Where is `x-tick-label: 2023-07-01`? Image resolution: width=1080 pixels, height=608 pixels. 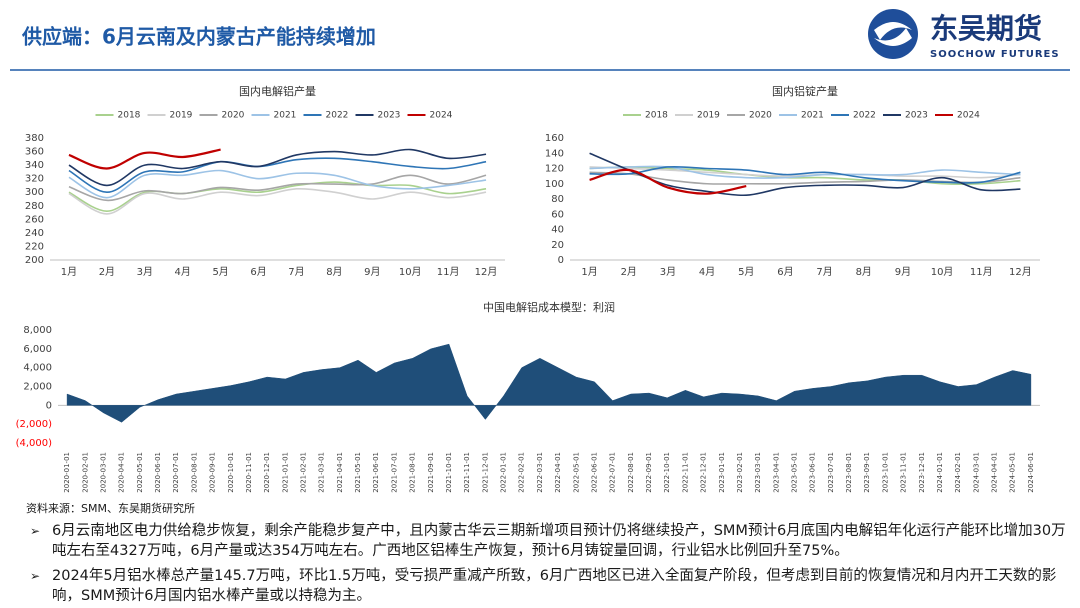
x-tick-label: 2023-07-01 is located at coordinates (831, 472).